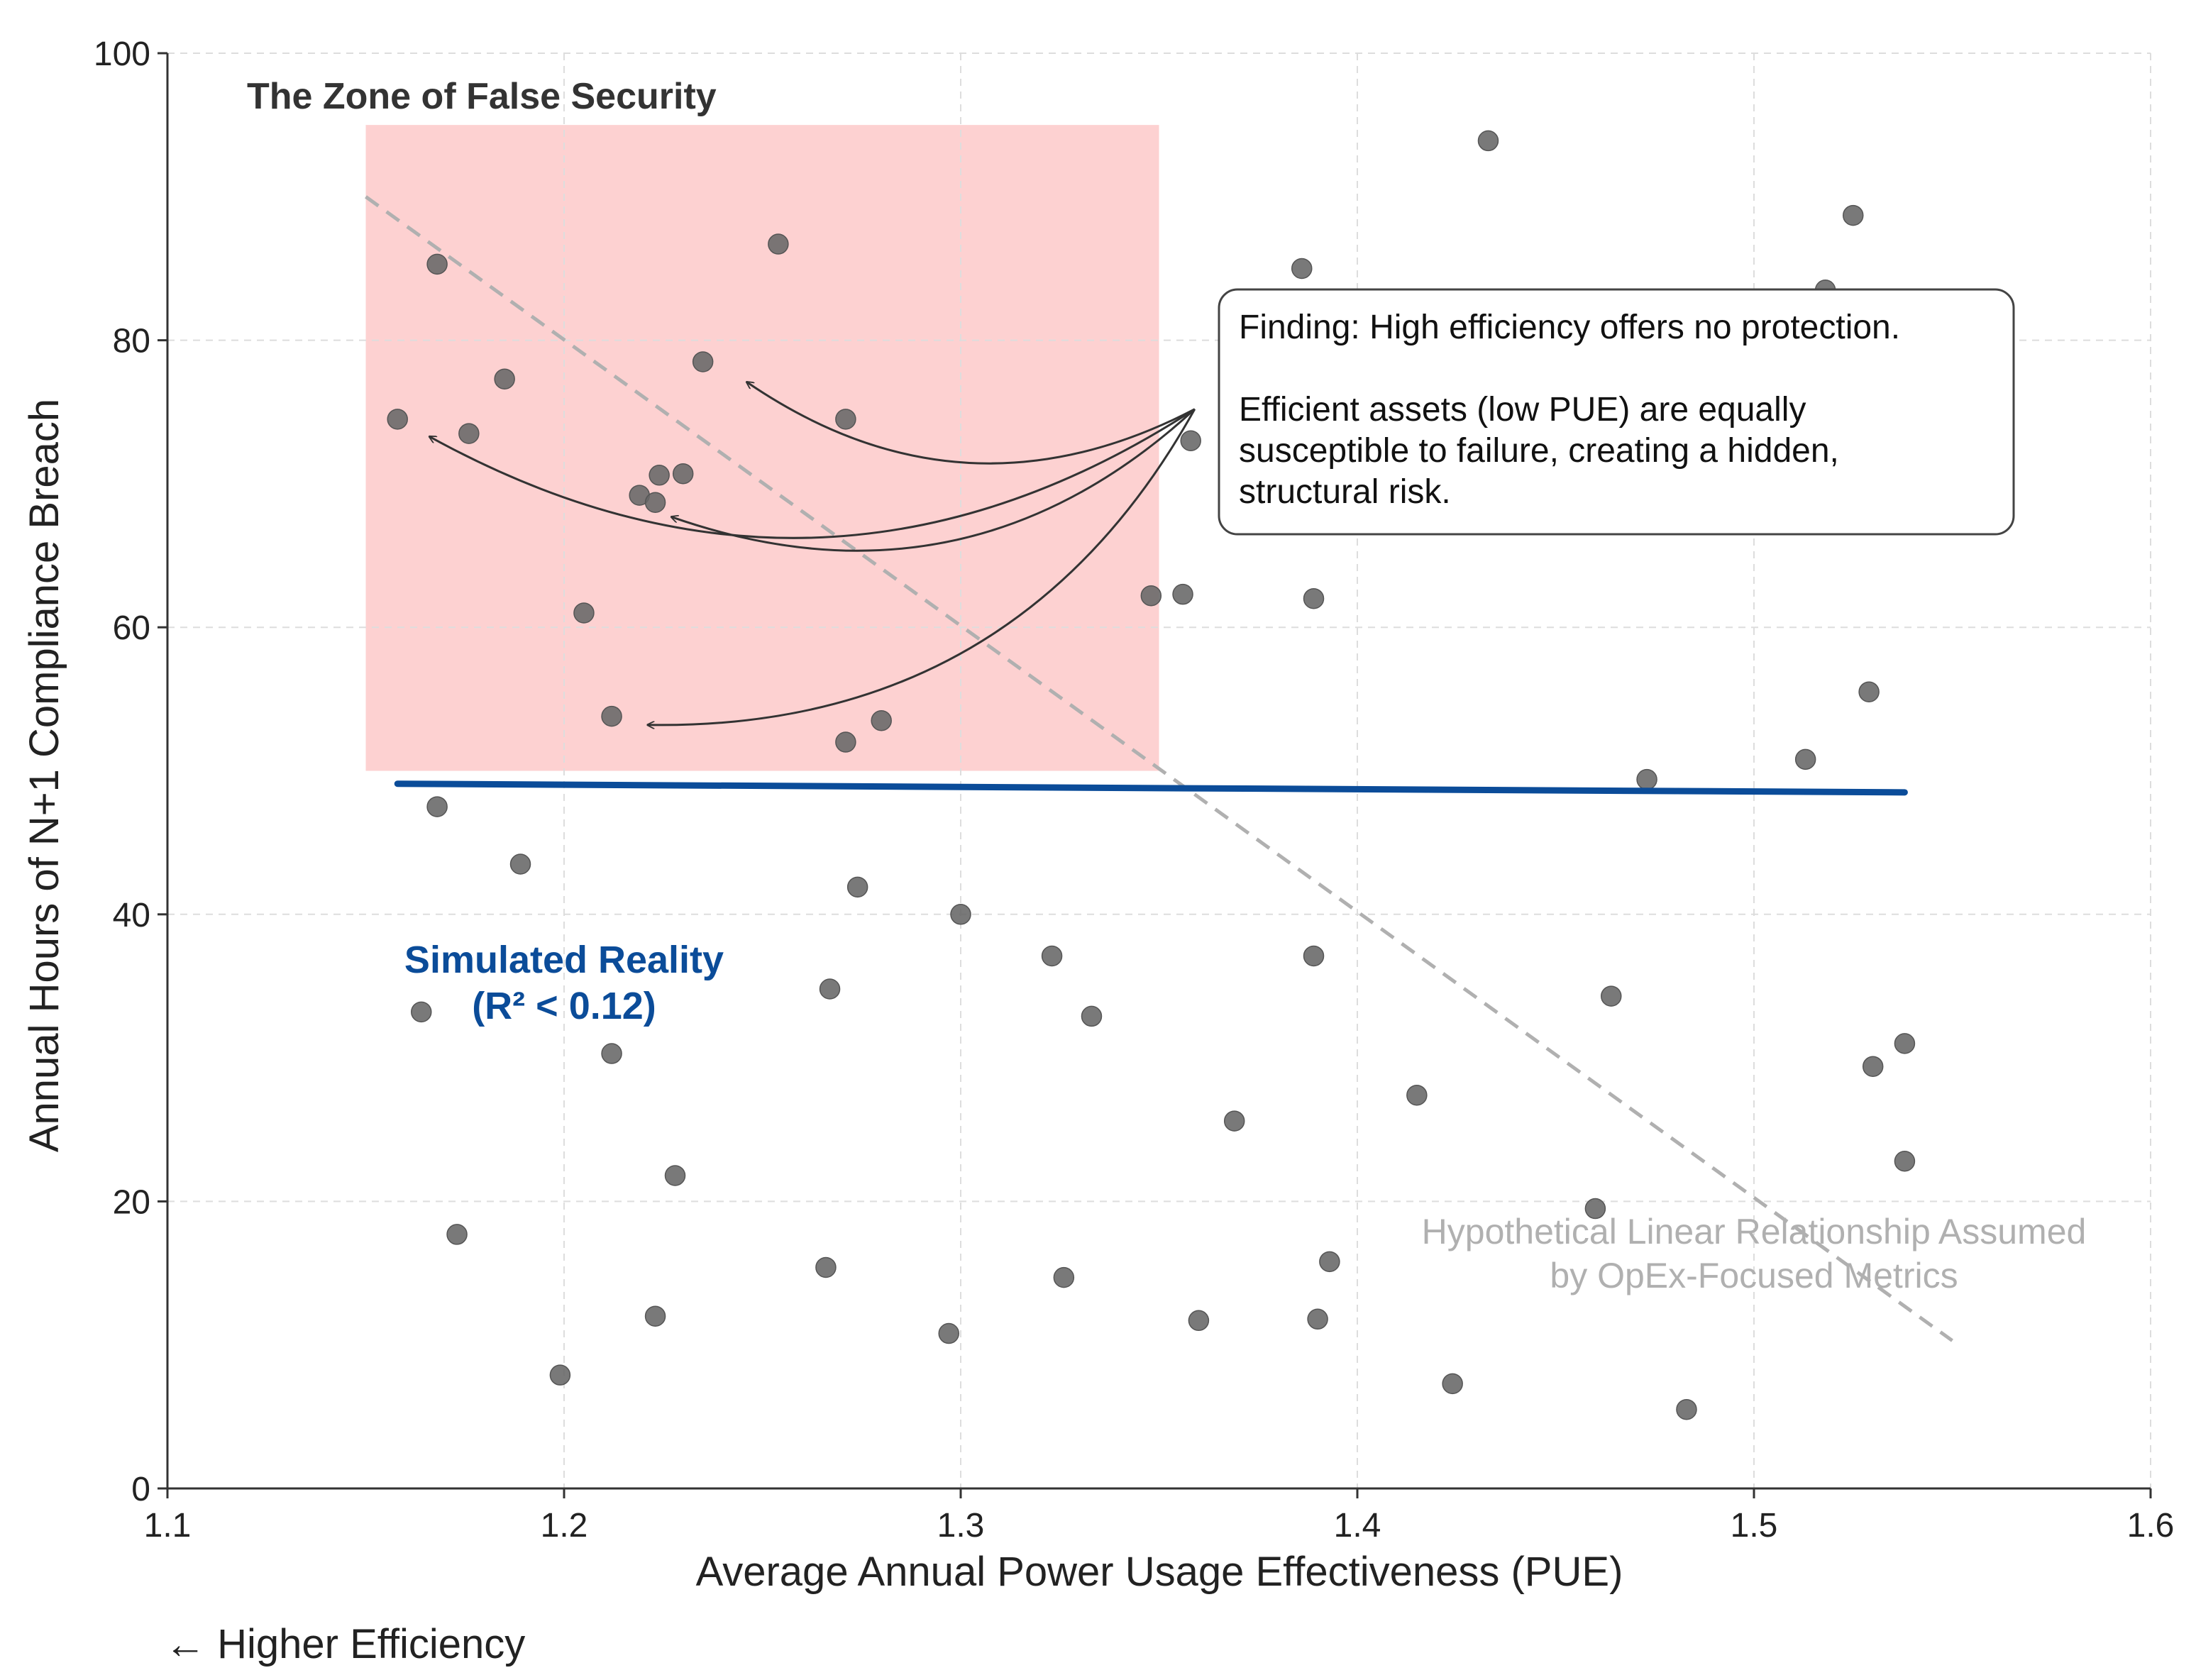 This screenshot has width=2196, height=1680. I want to click on callout-line-2: Efficient assets (low PUE) are equally, so click(1522, 410).